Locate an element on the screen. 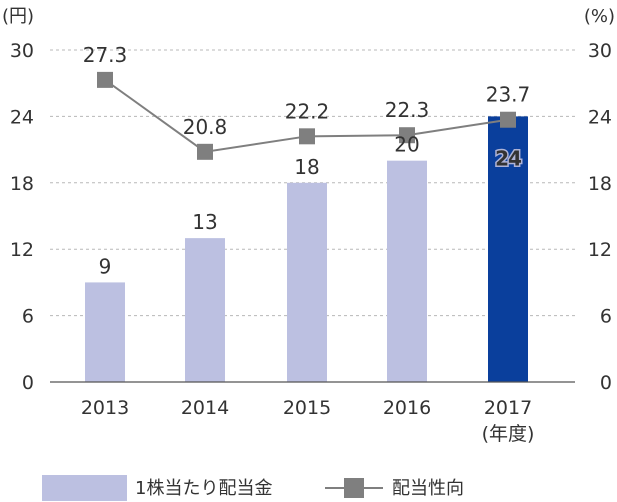  bar-label-2014: 13 is located at coordinates (204, 222).